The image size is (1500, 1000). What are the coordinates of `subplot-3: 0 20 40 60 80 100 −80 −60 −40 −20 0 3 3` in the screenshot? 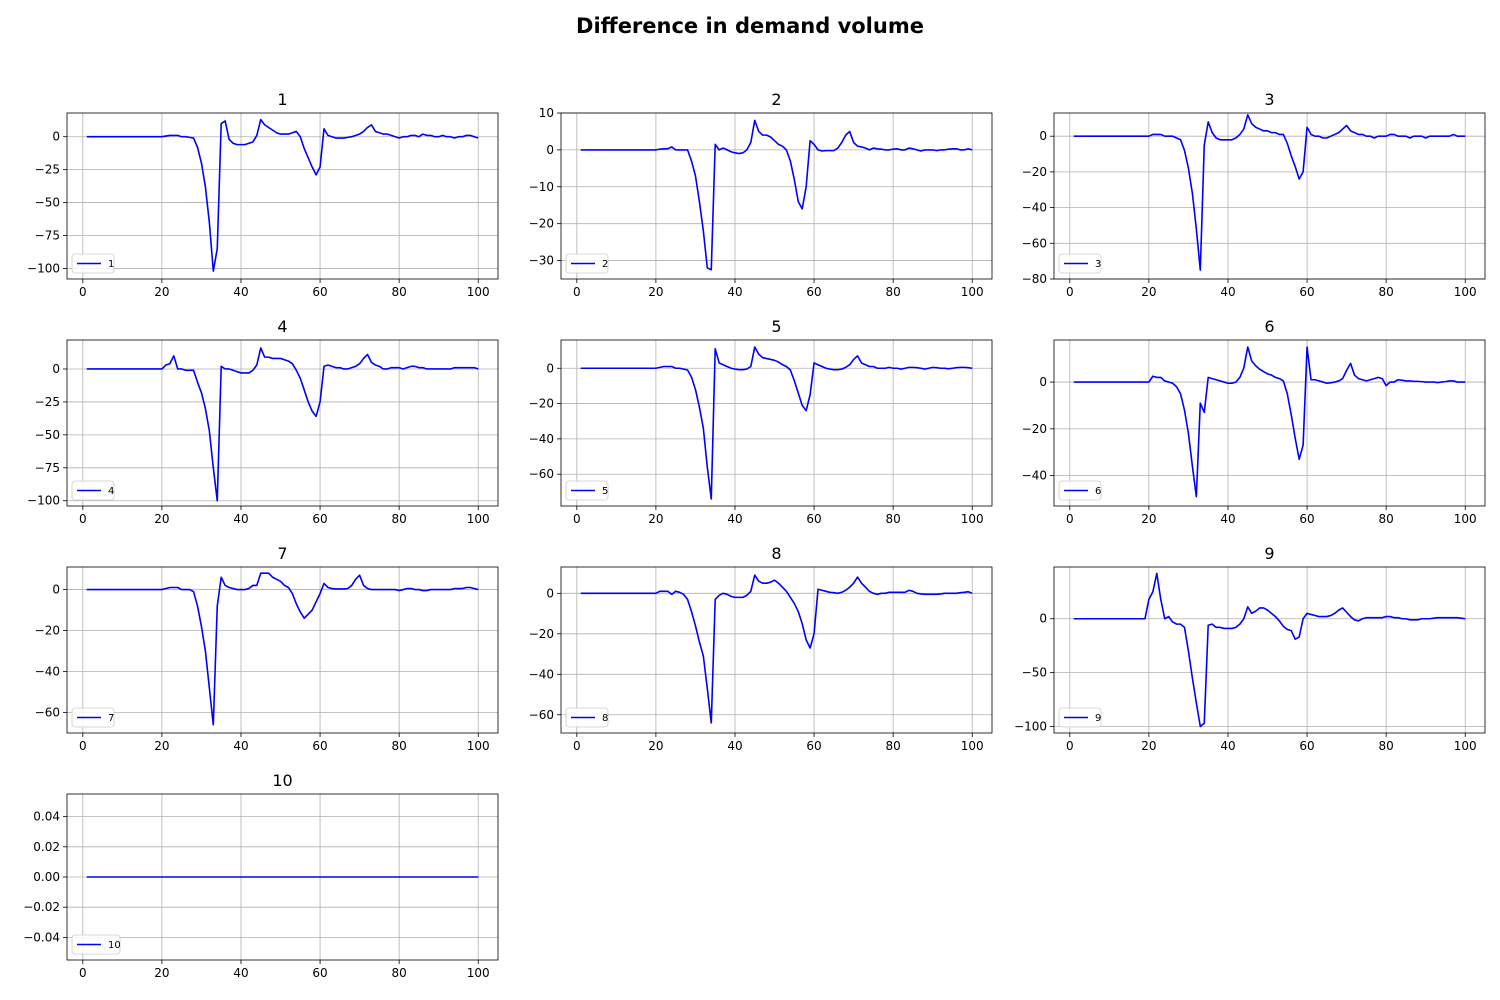 It's located at (1254, 194).